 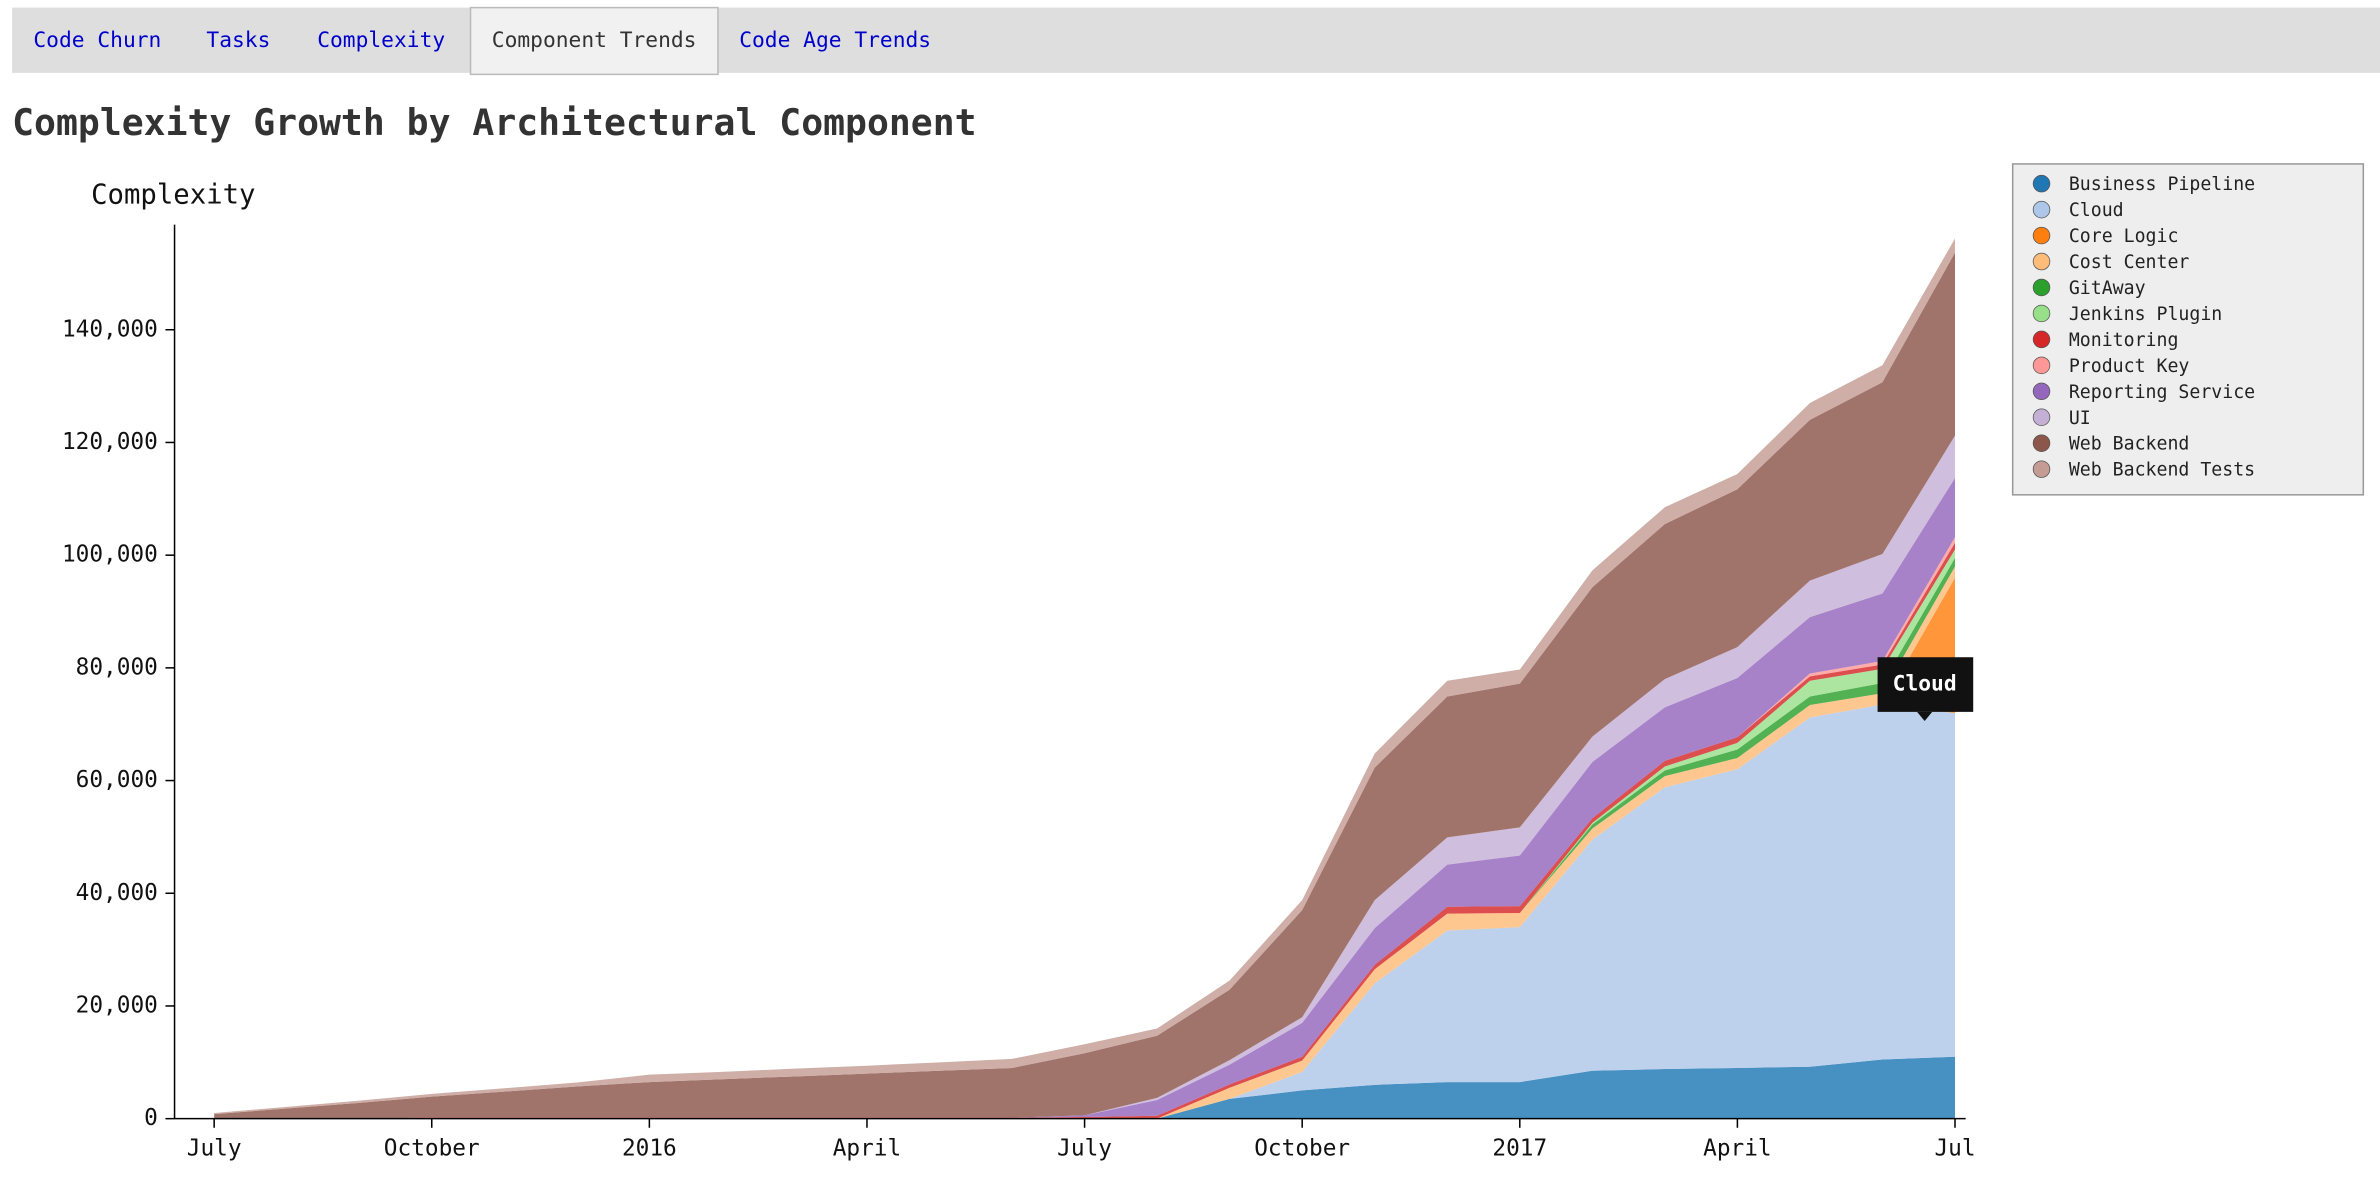 I want to click on tooltip: Cloud, so click(x=1925, y=689).